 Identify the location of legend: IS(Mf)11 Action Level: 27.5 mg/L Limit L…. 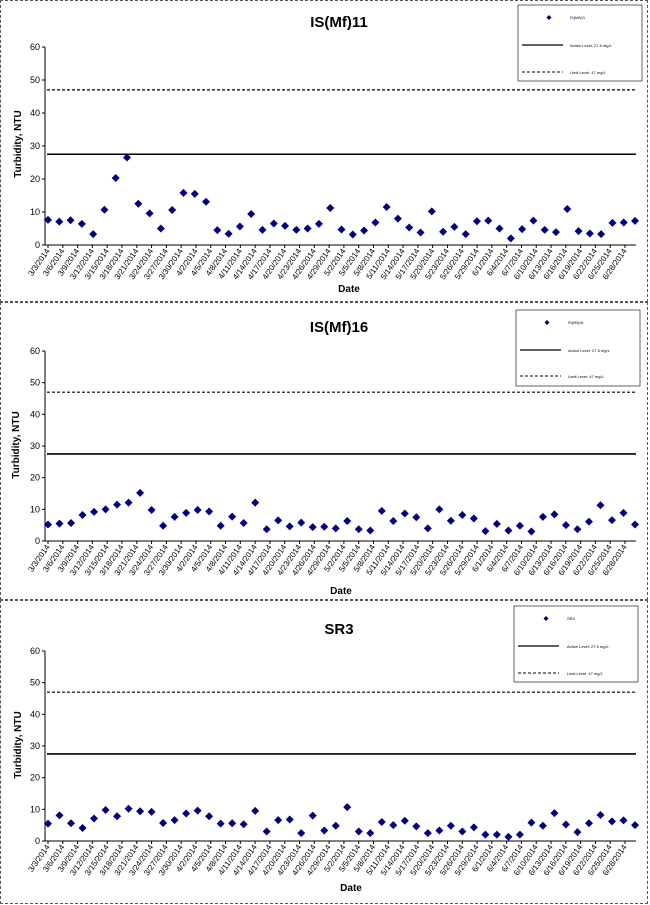
(580, 43).